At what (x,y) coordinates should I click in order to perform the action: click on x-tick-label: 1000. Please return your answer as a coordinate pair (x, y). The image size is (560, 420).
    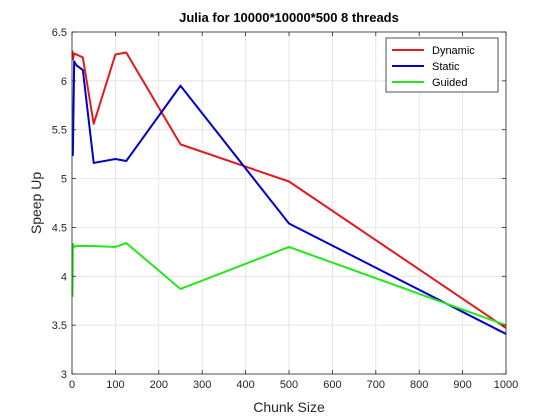
    Looking at the image, I should click on (506, 385).